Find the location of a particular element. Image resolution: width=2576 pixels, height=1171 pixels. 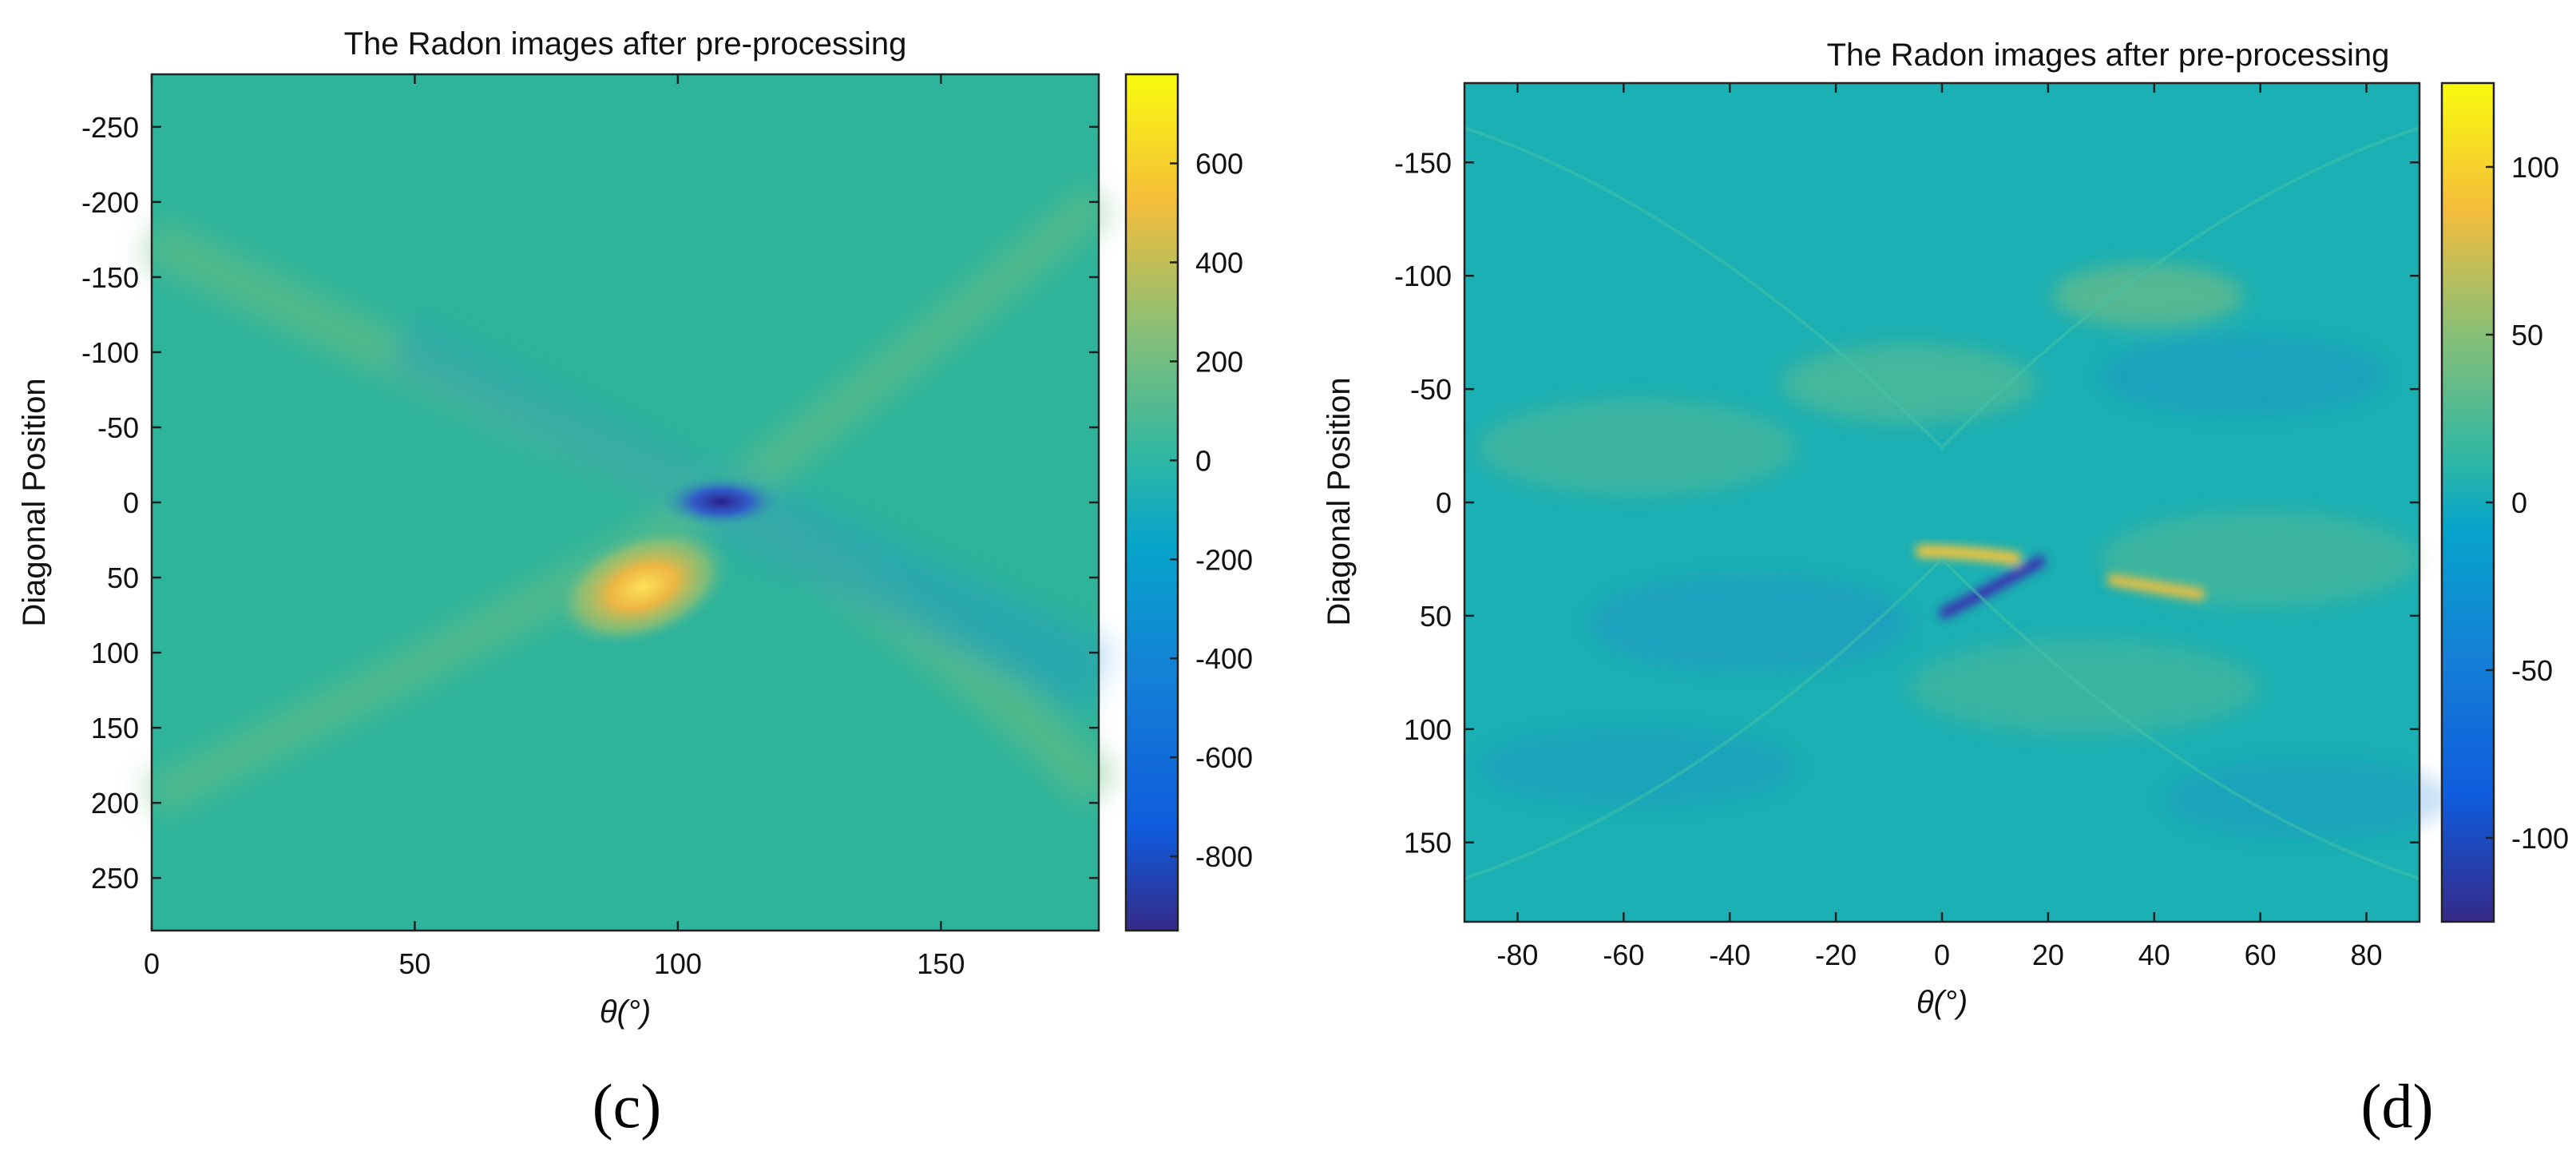

x-tick-label: -80 is located at coordinates (1517, 955).